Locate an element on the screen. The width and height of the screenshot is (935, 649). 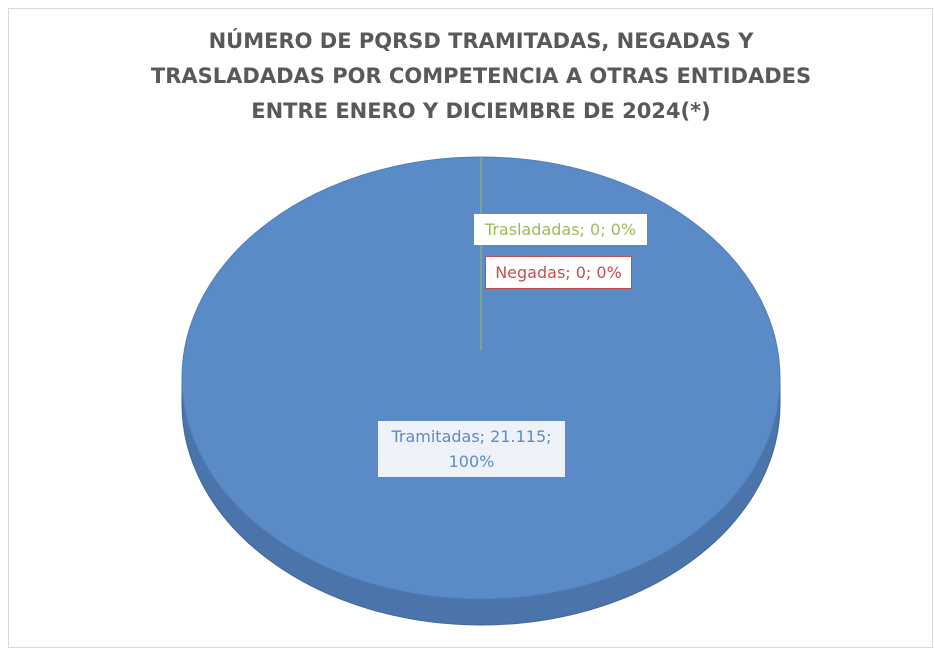
data-label: Negadas; 0; 0% is located at coordinates (558, 272).